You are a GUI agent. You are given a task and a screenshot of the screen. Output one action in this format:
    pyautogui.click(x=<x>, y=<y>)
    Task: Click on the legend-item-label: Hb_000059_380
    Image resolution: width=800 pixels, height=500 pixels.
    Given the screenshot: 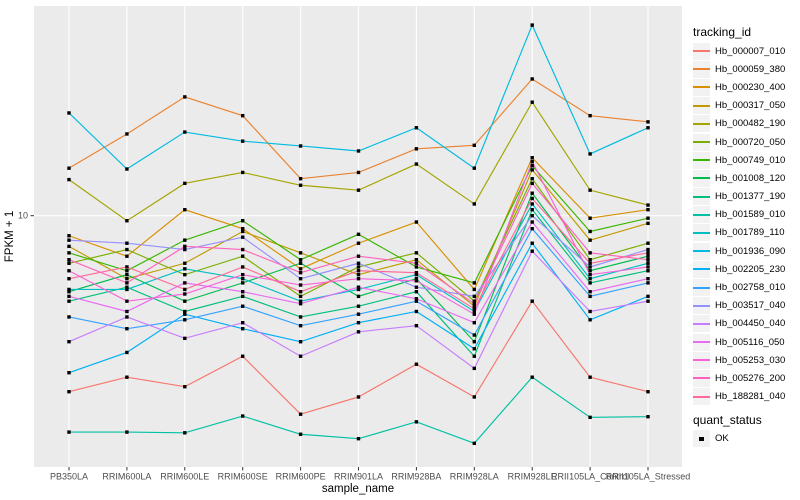 What is the action you would take?
    pyautogui.click(x=750, y=69)
    